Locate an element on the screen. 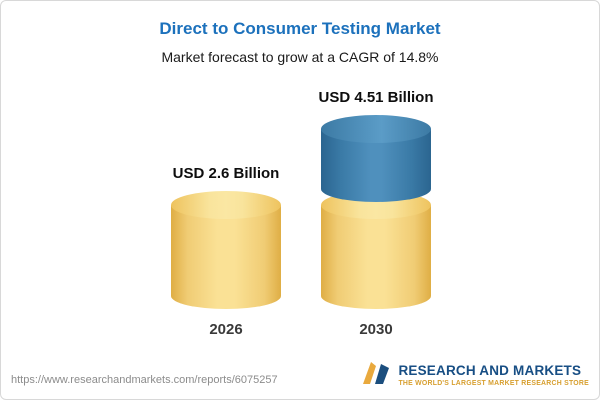  cylinder-2026-body is located at coordinates (226, 257).